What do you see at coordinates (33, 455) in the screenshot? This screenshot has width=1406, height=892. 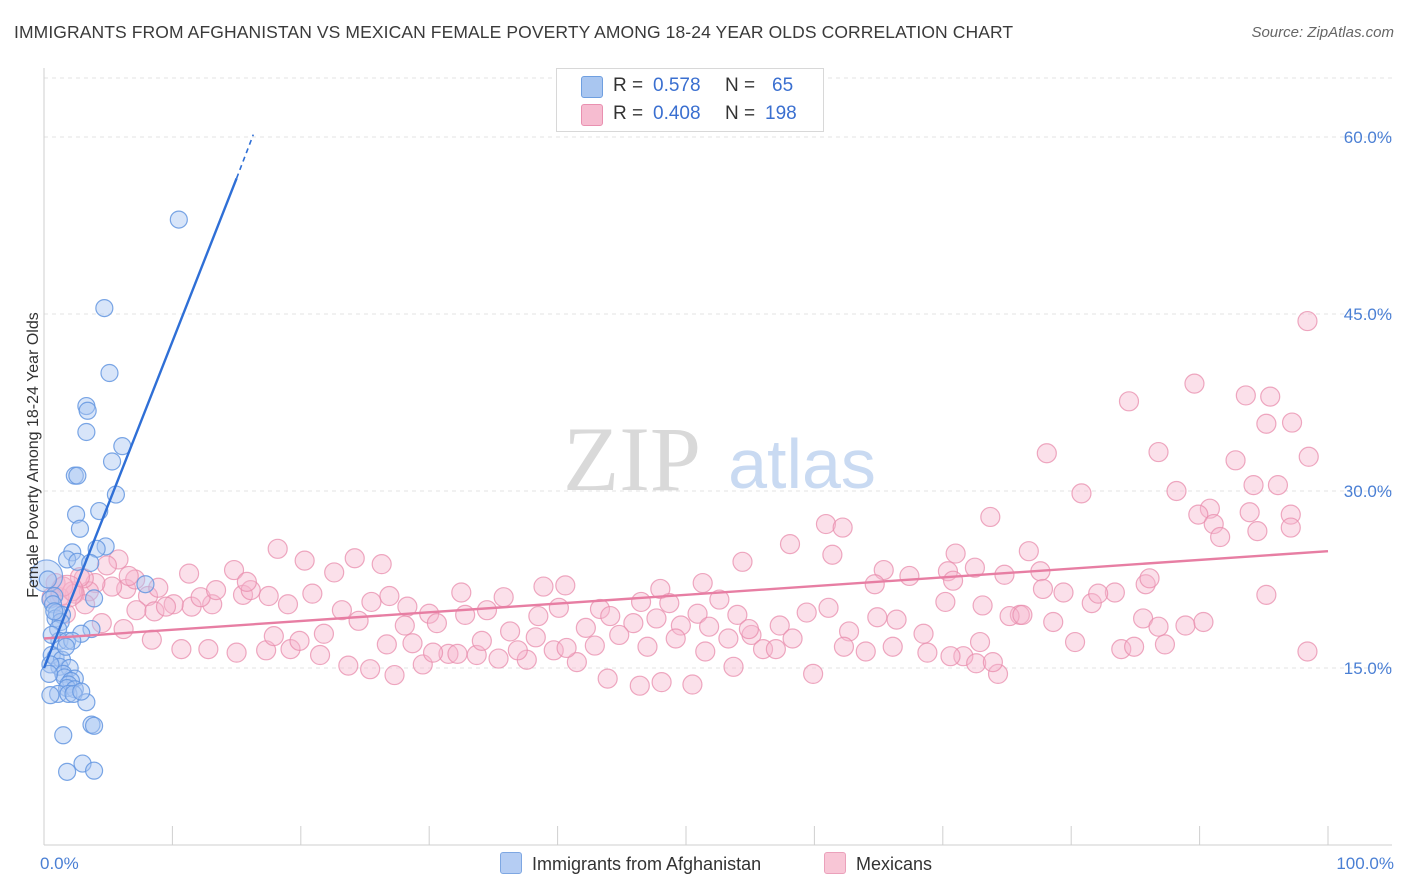 I see `y-axis-label: Female Poverty Among 18-24 Year Olds` at bounding box center [33, 455].